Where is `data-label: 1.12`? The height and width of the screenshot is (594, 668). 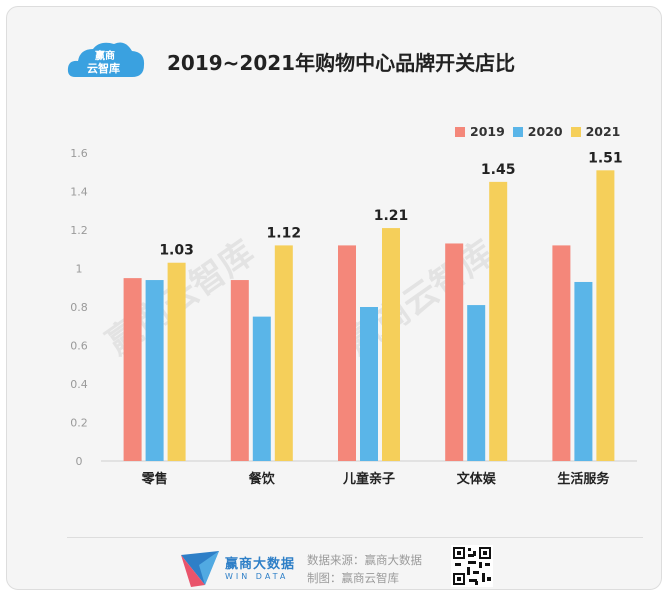 data-label: 1.12 is located at coordinates (284, 233).